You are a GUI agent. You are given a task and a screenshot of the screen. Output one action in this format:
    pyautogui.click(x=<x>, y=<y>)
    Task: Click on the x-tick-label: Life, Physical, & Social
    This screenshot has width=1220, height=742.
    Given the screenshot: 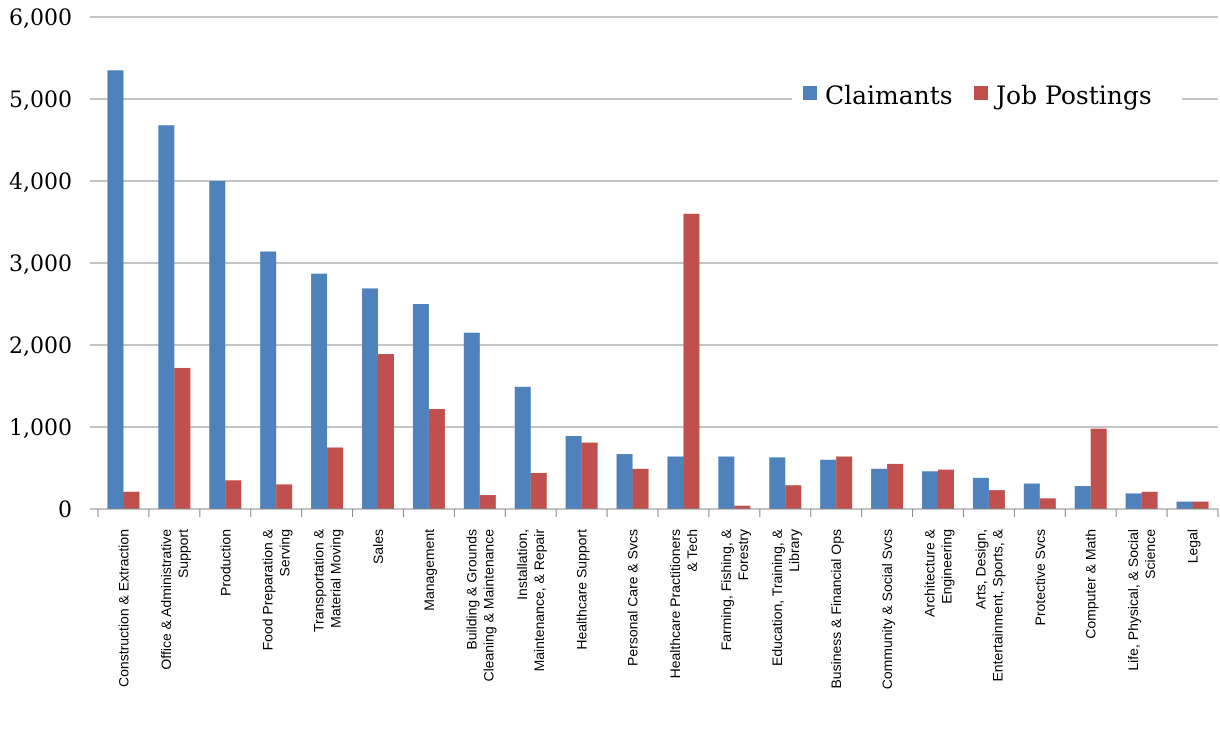 What is the action you would take?
    pyautogui.click(x=1133, y=600)
    